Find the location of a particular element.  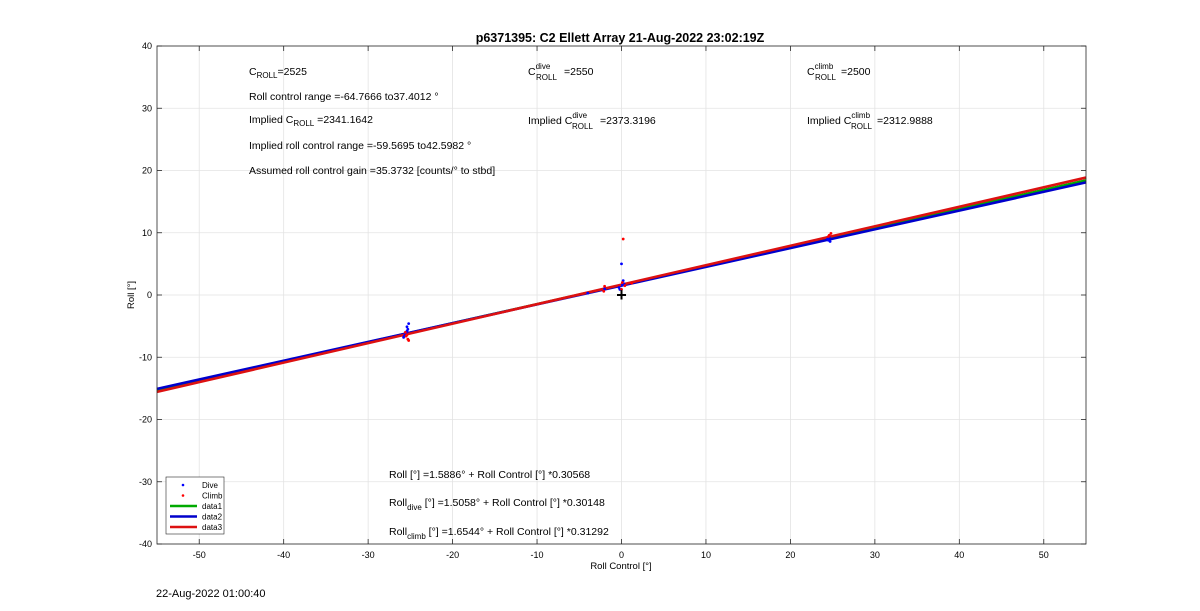

y-tick-label: 30 is located at coordinates (147, 108).